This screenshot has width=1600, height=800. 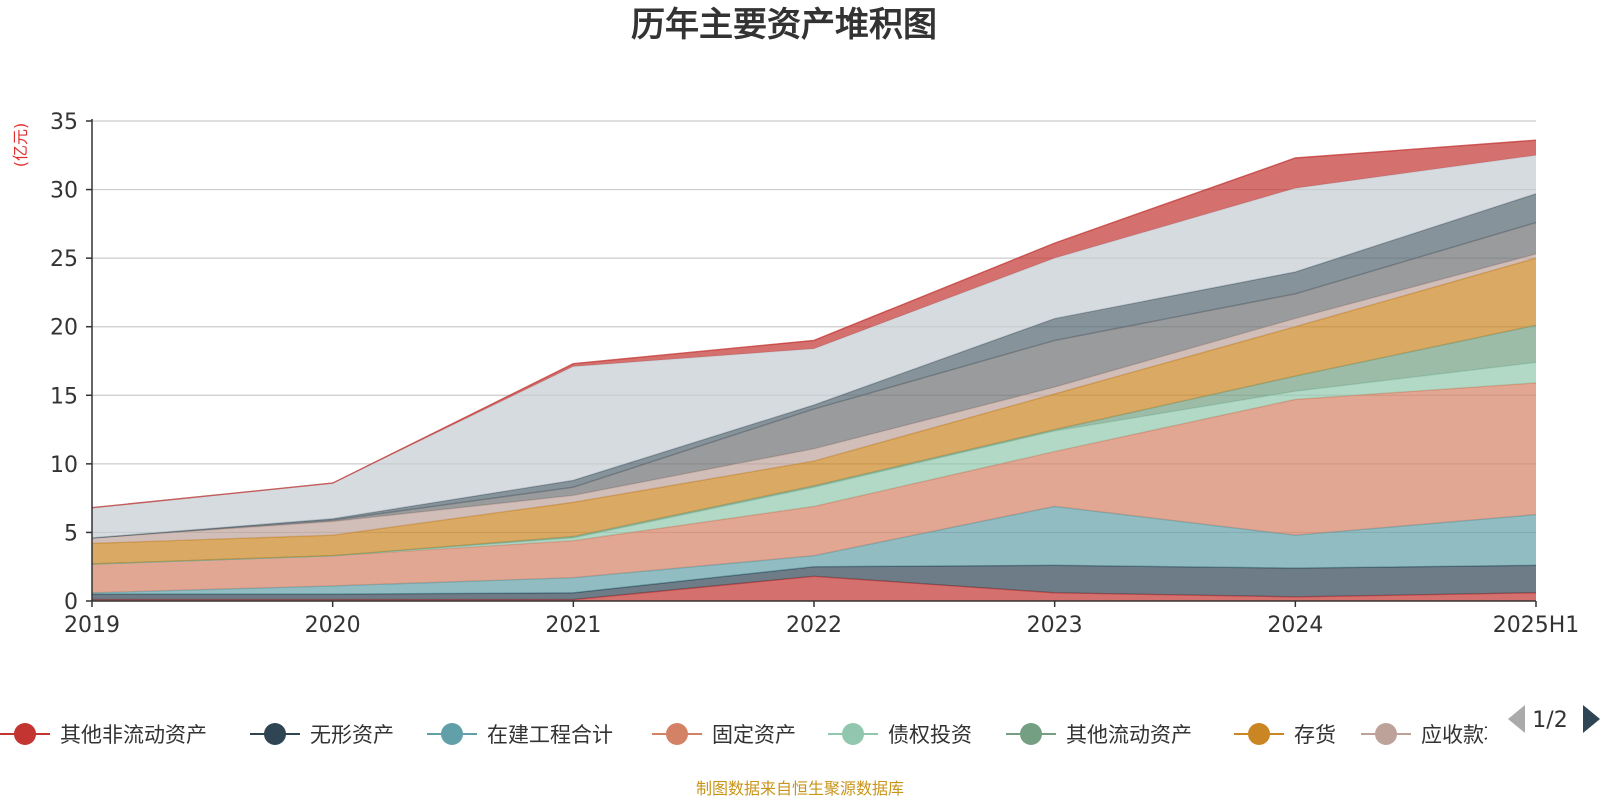 I want to click on legend-label: 其他流动资产, so click(x=1129, y=735).